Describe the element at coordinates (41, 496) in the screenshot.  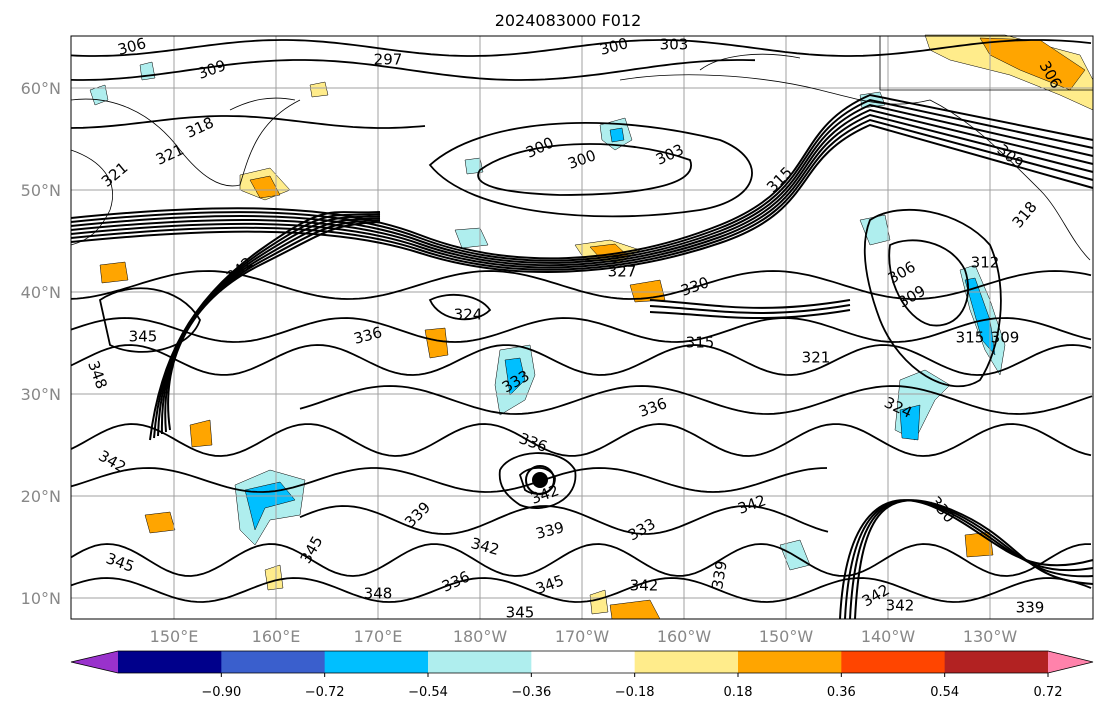
I see `lat-tick-label: 20°N` at that location.